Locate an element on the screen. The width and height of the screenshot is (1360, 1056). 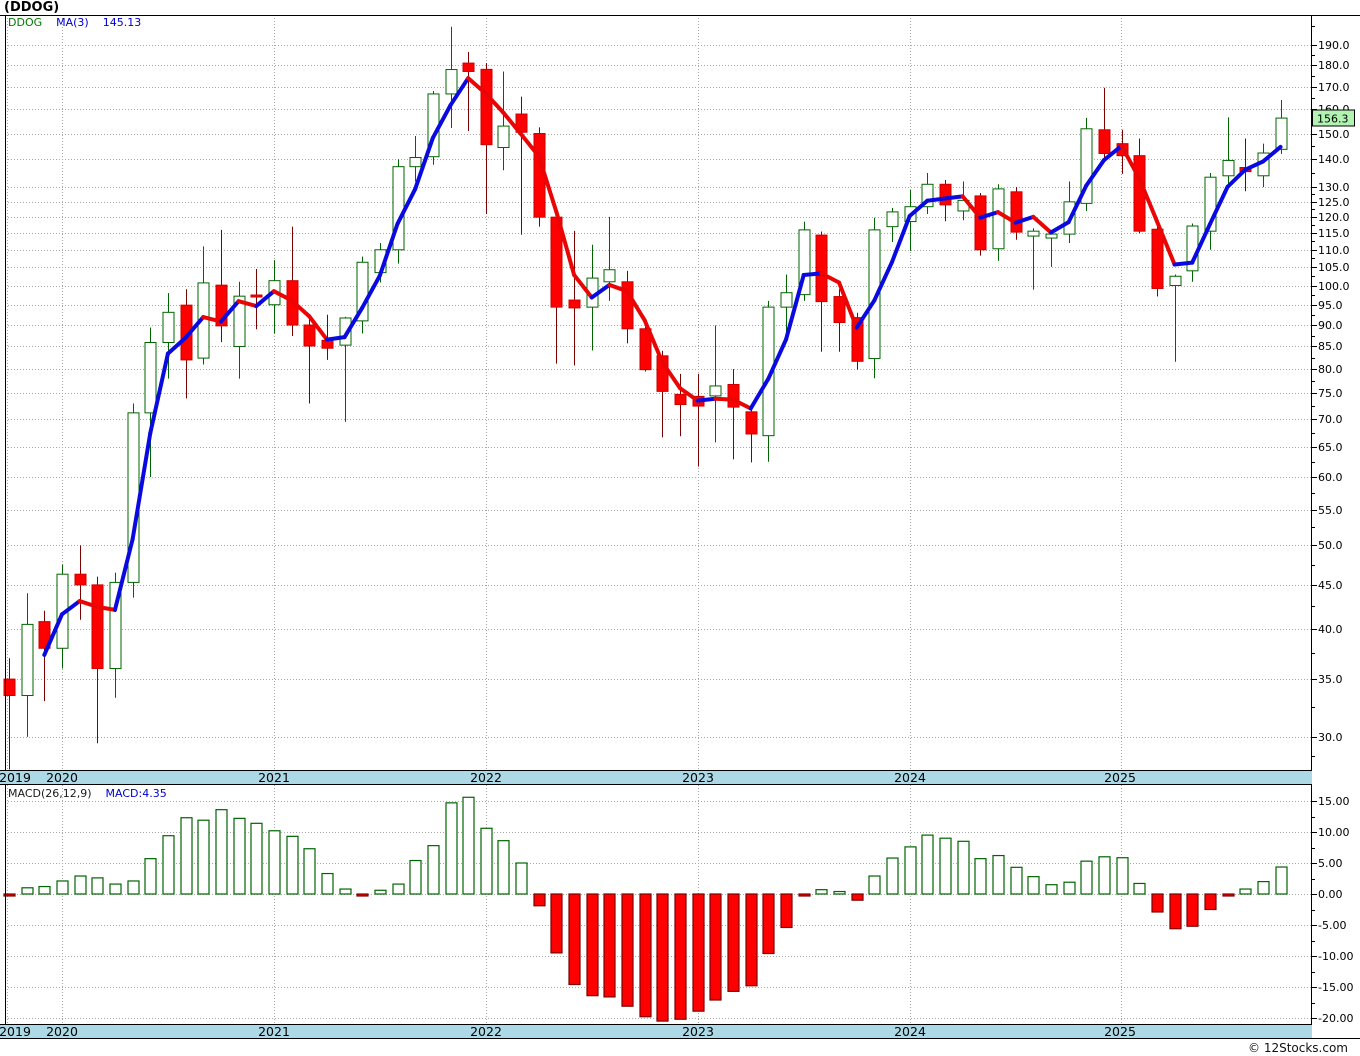
last-price-badge: 156.3 is located at coordinates (1333, 118).